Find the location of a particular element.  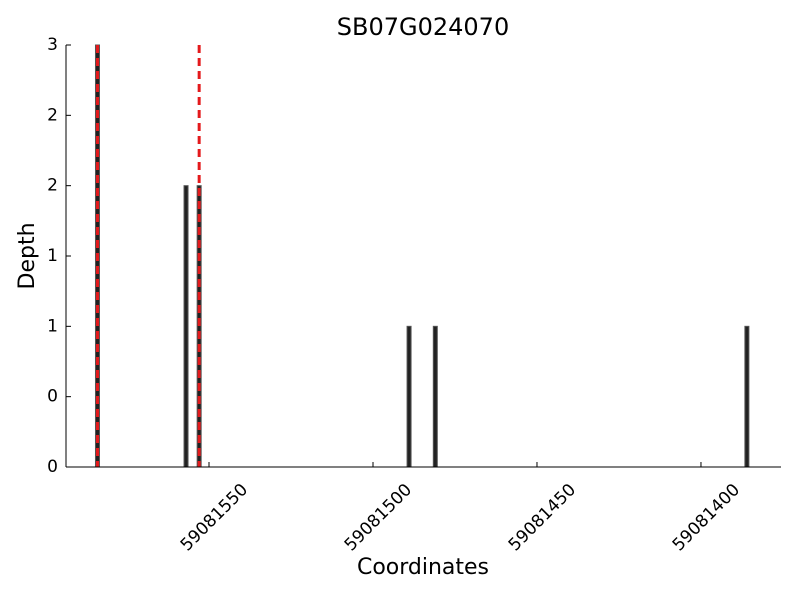

x-axis-label: Coordinates is located at coordinates (423, 567).